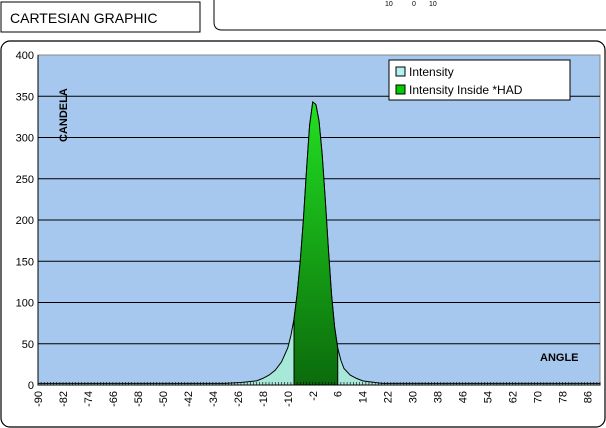 The width and height of the screenshot is (606, 428). I want to click on header-title-box, so click(100, 17).